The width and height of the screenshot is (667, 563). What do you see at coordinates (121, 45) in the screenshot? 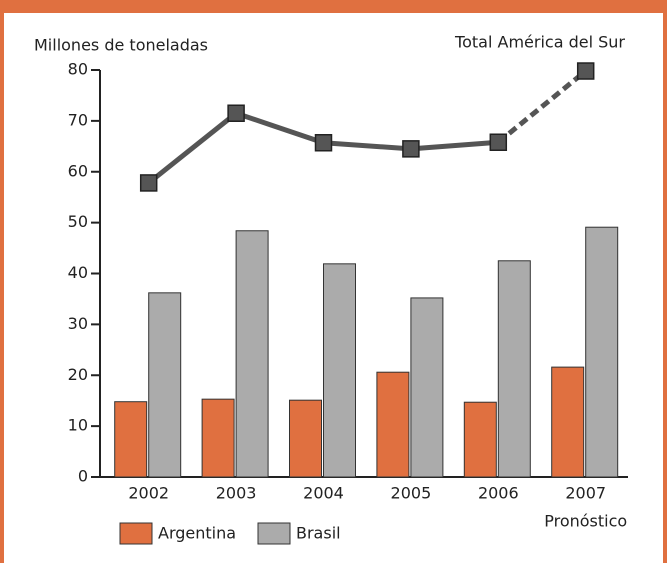
I see `y-axis-label: Millones de toneladas` at bounding box center [121, 45].